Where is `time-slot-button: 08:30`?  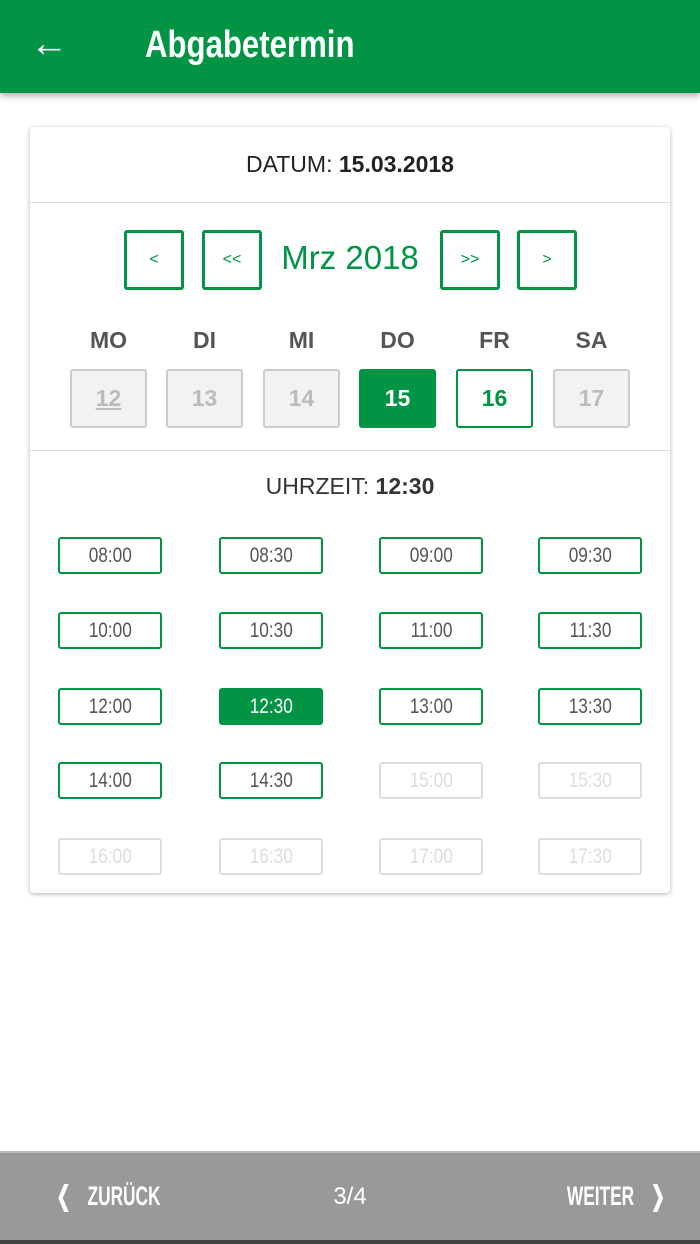
time-slot-button: 08:30 is located at coordinates (271, 555).